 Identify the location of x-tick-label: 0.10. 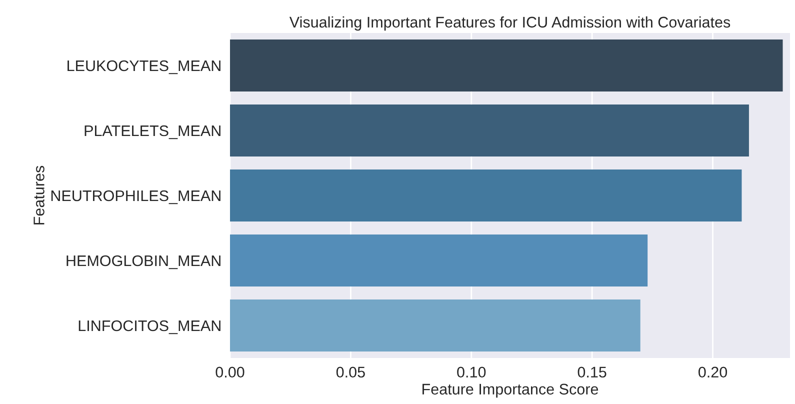
(471, 372).